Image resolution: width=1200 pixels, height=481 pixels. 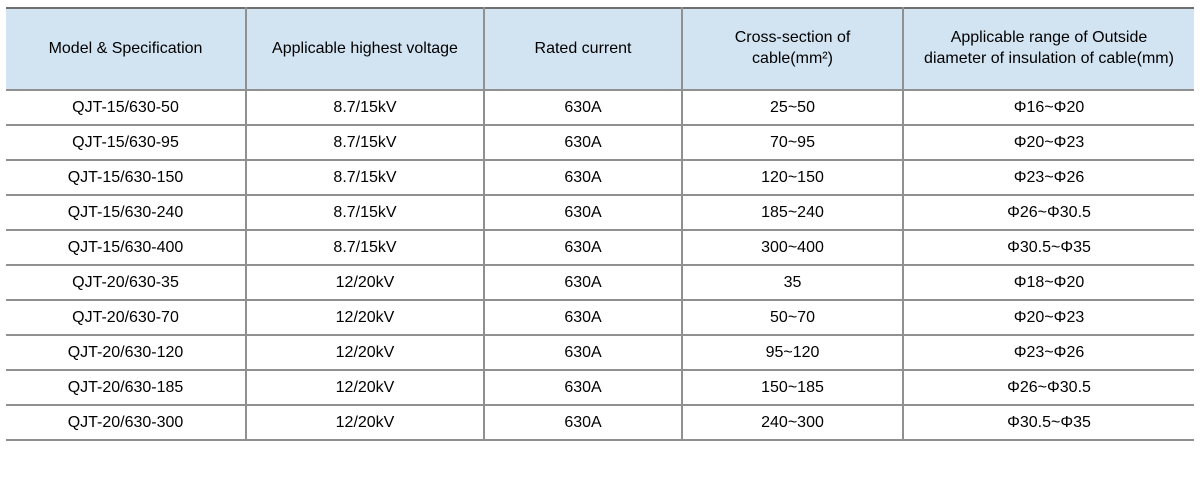 What do you see at coordinates (792, 143) in the screenshot?
I see `table-cell: 70~95` at bounding box center [792, 143].